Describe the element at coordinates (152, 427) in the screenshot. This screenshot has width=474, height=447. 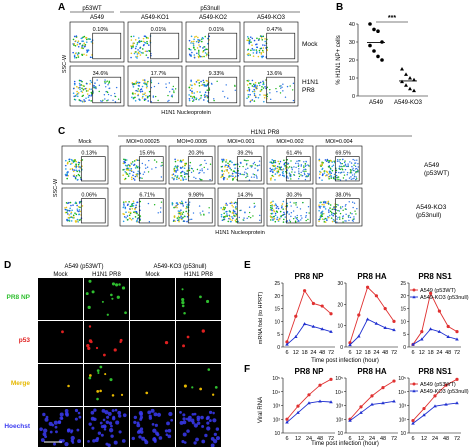
I see `micrograph` at that location.